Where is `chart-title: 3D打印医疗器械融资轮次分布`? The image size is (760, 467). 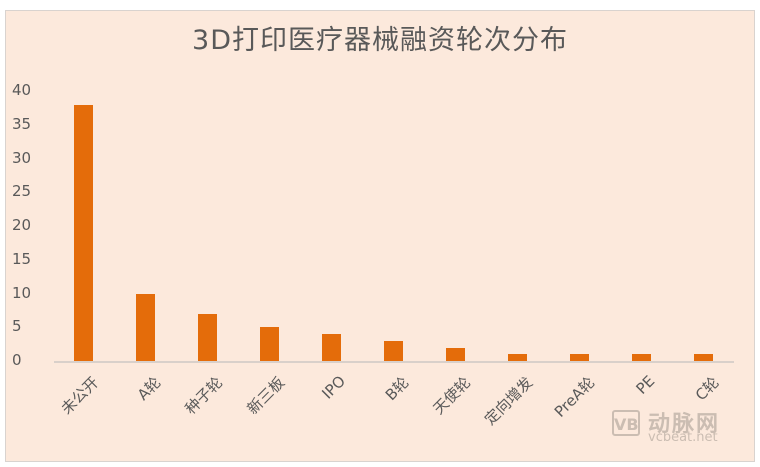
chart-title: 3D打印医疗器械融资轮次分布 is located at coordinates (380, 40).